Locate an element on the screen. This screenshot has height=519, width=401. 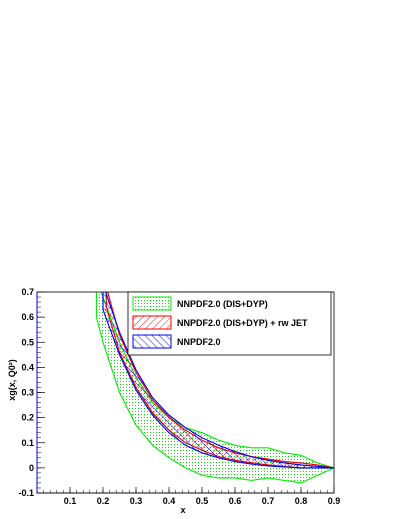
x-tick-label: 0.4 is located at coordinates (169, 501).